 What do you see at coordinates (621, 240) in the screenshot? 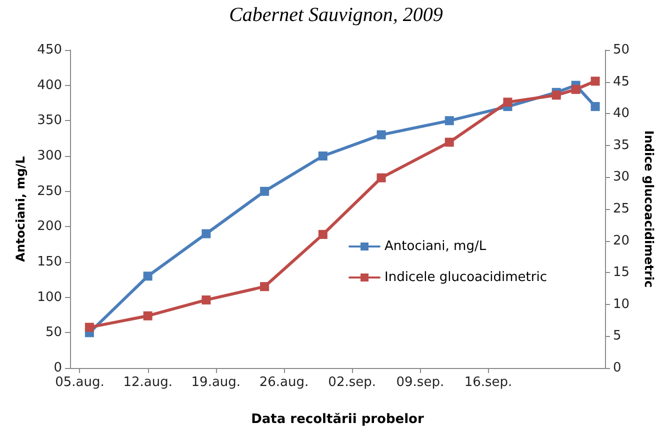
I see `y2-tick-label: 20` at bounding box center [621, 240].